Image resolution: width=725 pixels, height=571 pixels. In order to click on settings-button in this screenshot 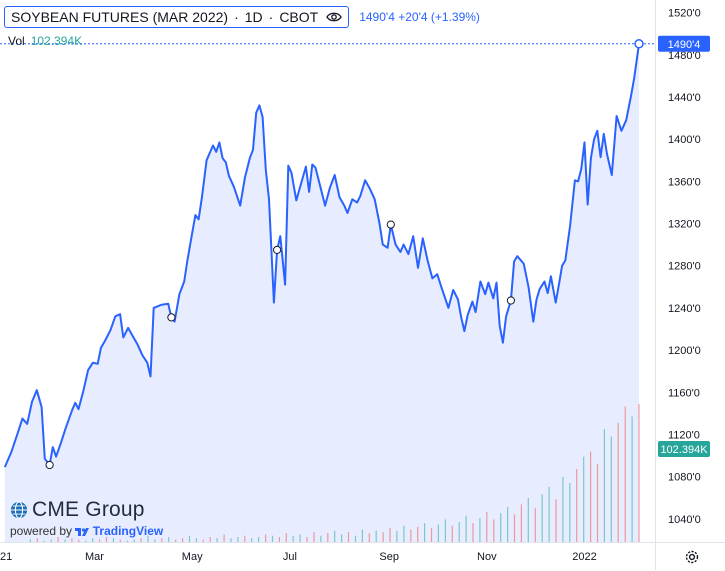, I will do `click(692, 559)`.